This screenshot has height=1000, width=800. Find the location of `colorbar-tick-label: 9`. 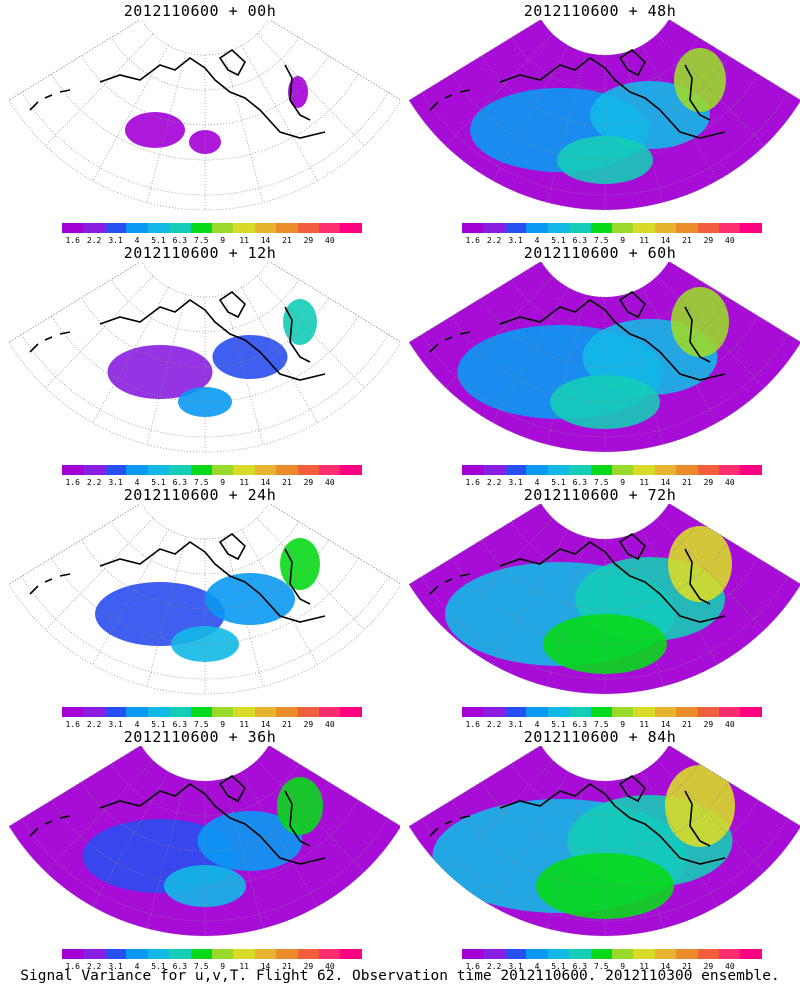

colorbar-tick-label: 9 is located at coordinates (623, 966).